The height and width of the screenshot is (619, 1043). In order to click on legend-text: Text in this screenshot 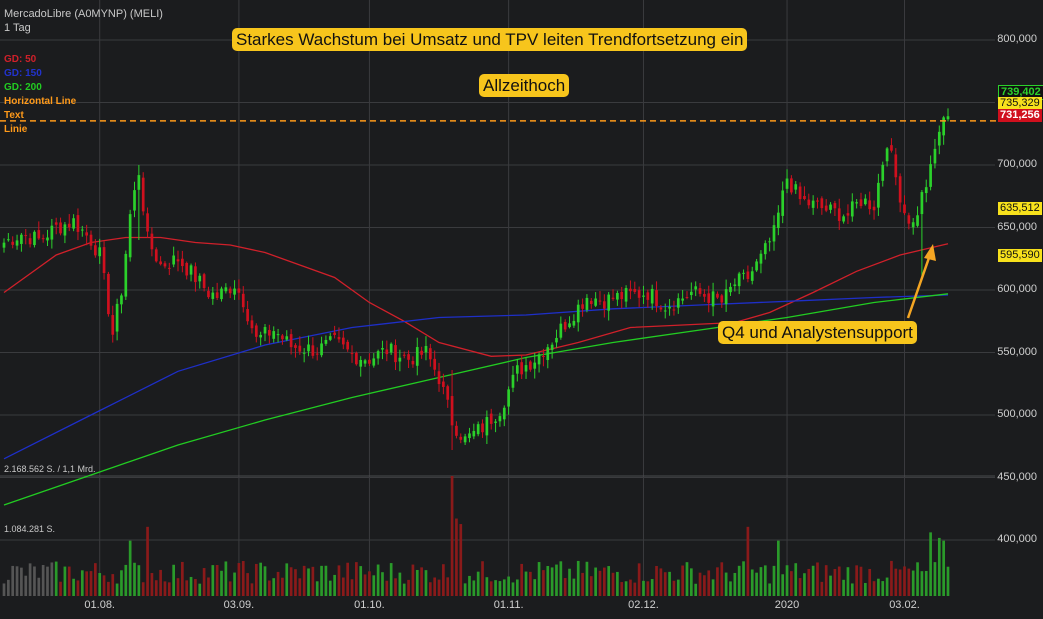, I will do `click(14, 115)`.